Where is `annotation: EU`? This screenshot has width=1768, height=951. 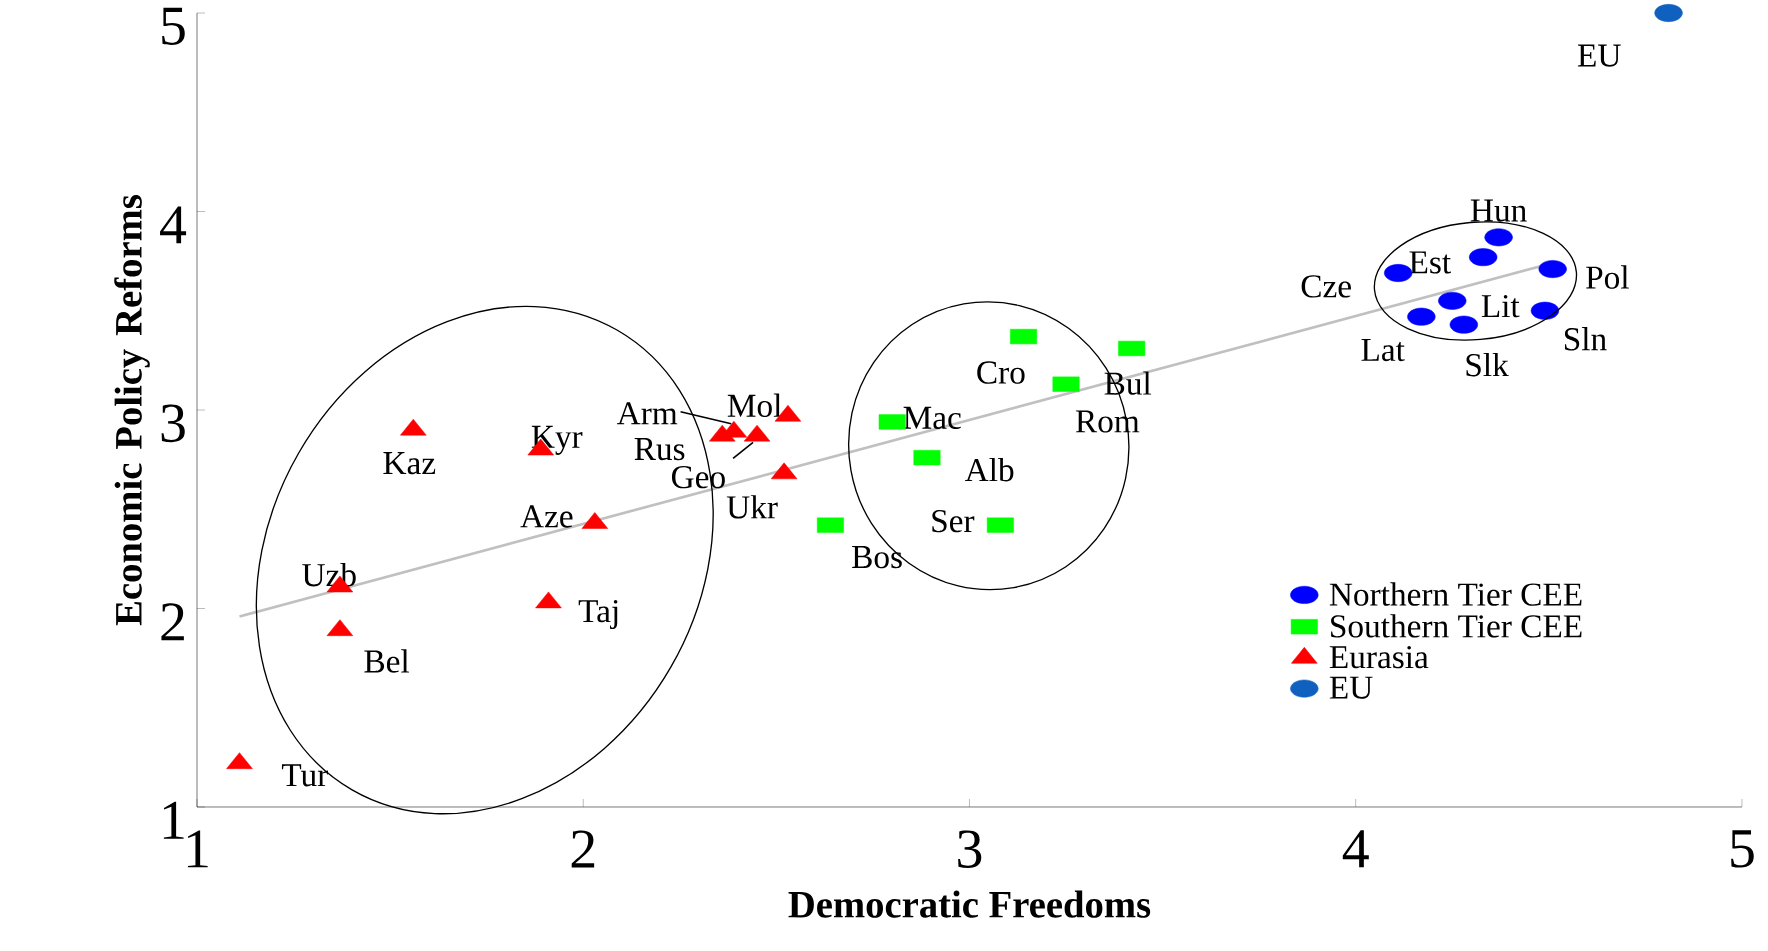
annotation: EU is located at coordinates (1599, 55).